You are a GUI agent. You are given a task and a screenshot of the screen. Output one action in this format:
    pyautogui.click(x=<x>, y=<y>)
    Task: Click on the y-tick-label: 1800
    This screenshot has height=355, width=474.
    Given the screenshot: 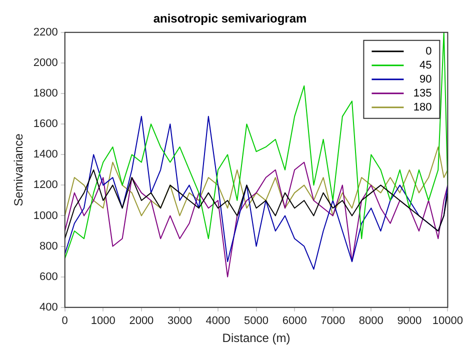 What is the action you would take?
    pyautogui.click(x=45, y=94)
    